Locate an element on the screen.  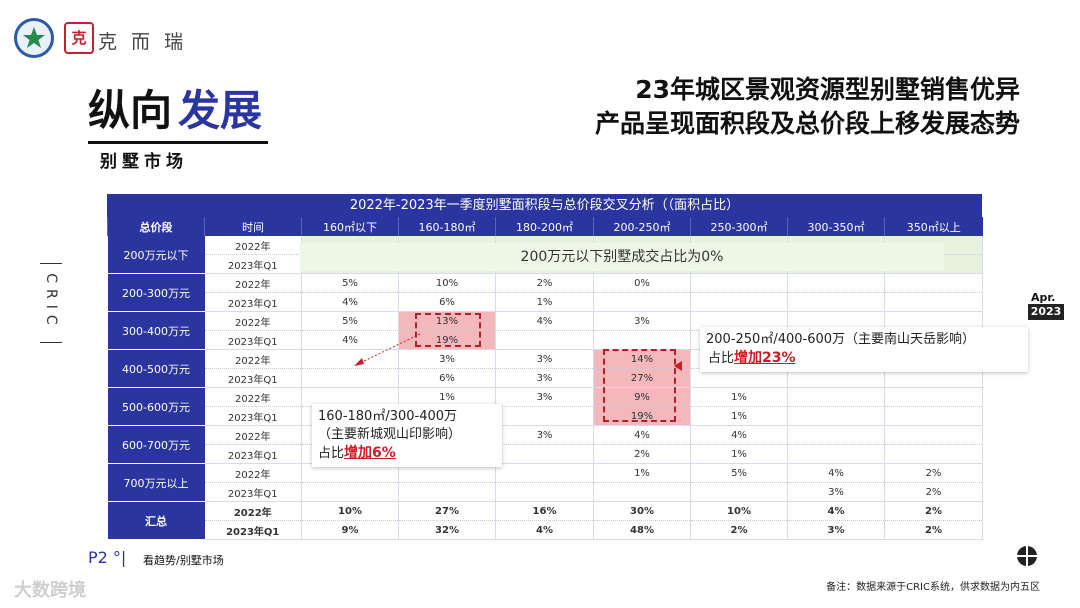
table-row: 300-400万元 2022年 5% 13% 4% 3% is located at coordinates (545, 330).